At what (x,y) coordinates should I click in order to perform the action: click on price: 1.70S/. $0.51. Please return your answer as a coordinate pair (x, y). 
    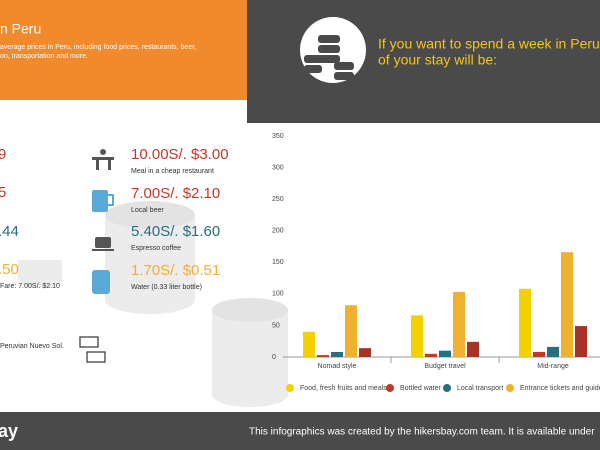
    Looking at the image, I should click on (175, 270).